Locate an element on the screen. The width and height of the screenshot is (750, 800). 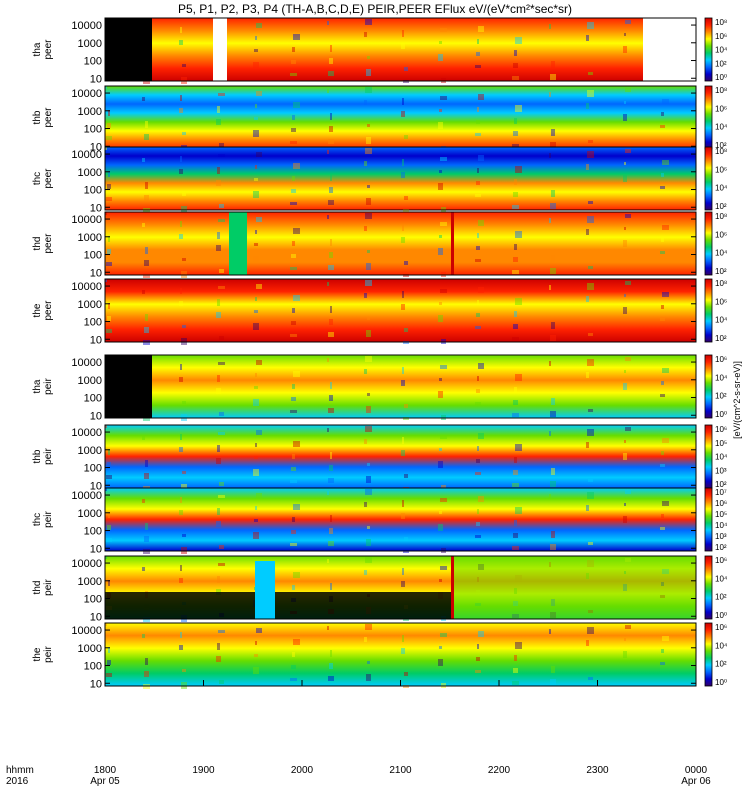
panel-frame is located at coordinates (400, 49).